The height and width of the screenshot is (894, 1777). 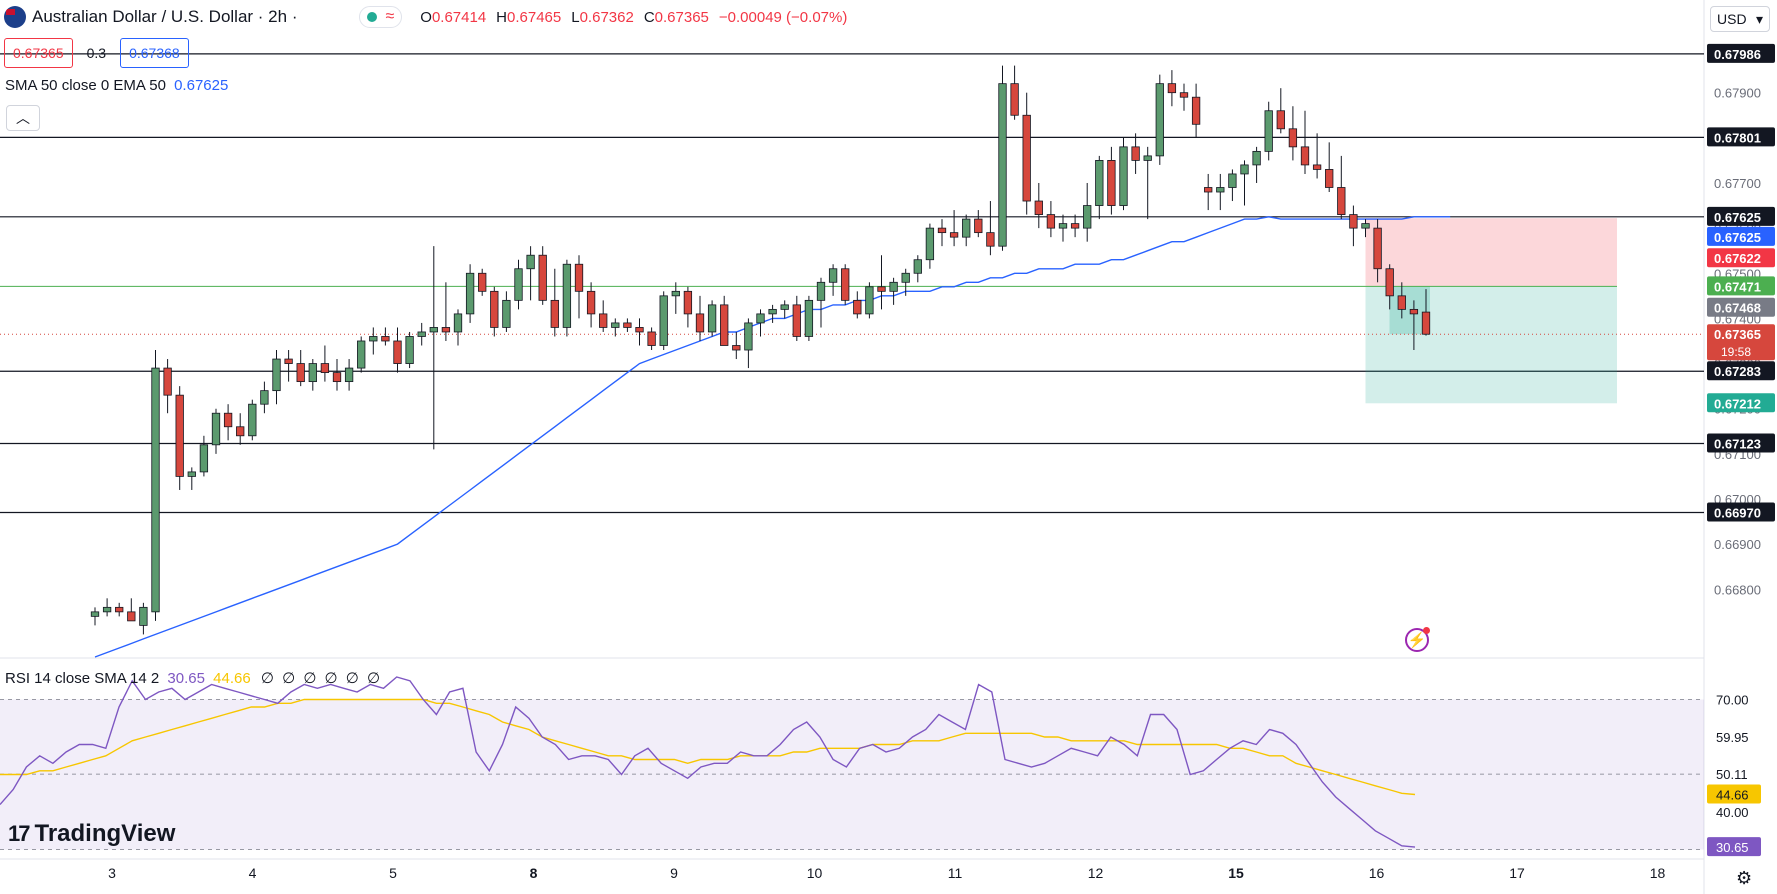 I want to click on collapse-legend-button: ︿, so click(x=23, y=118).